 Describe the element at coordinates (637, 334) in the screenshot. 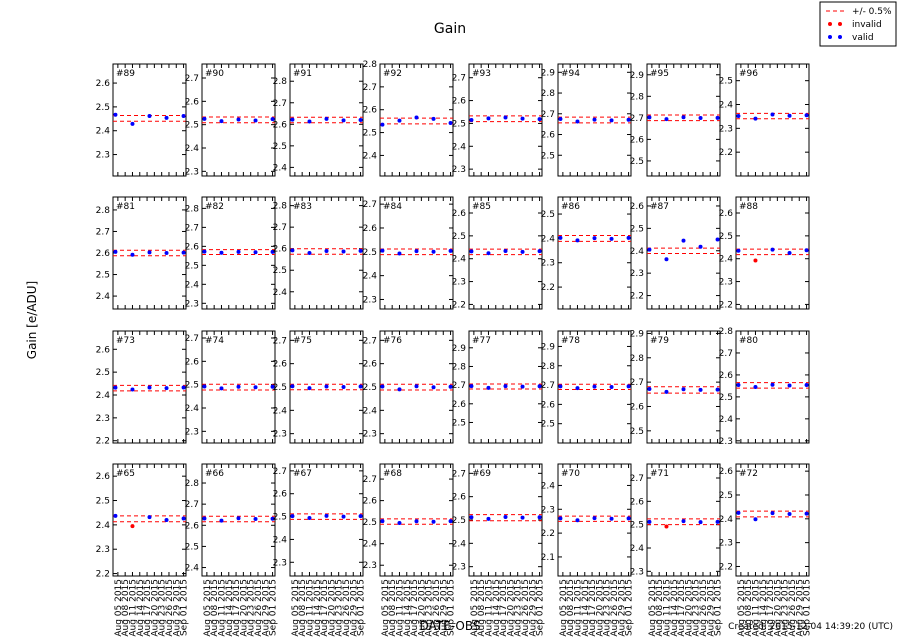

I see `y-tick-label: 2.9` at that location.